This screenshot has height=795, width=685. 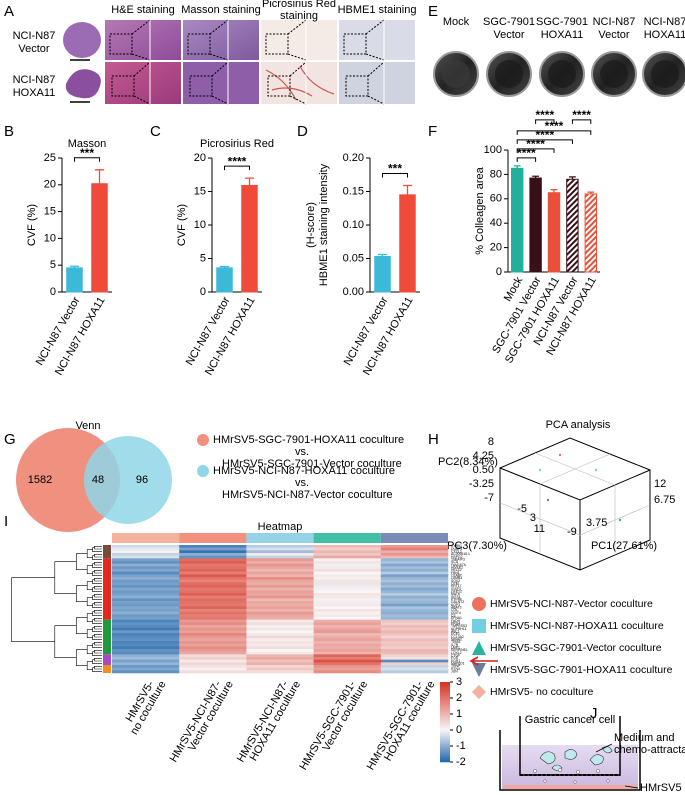 I want to click on y-tick-label: 10, so click(x=50, y=238).